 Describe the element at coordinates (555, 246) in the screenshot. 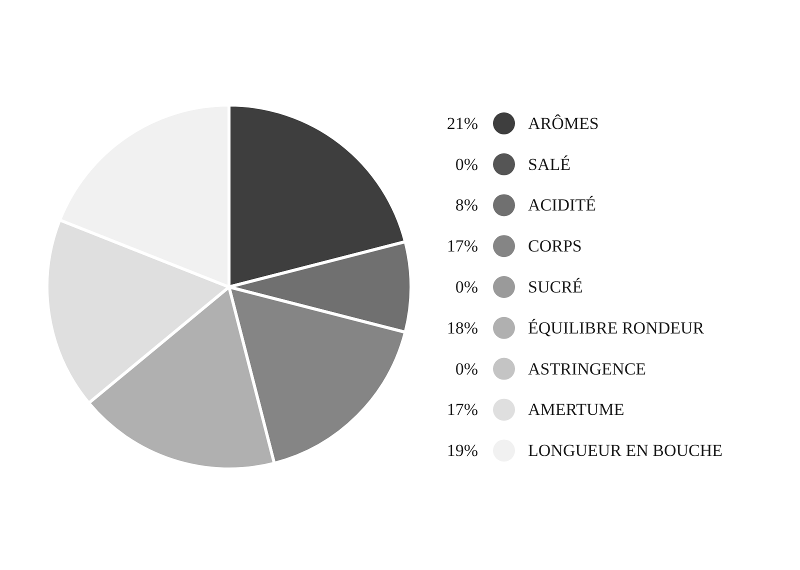

I see `legend-label: CORPS` at that location.